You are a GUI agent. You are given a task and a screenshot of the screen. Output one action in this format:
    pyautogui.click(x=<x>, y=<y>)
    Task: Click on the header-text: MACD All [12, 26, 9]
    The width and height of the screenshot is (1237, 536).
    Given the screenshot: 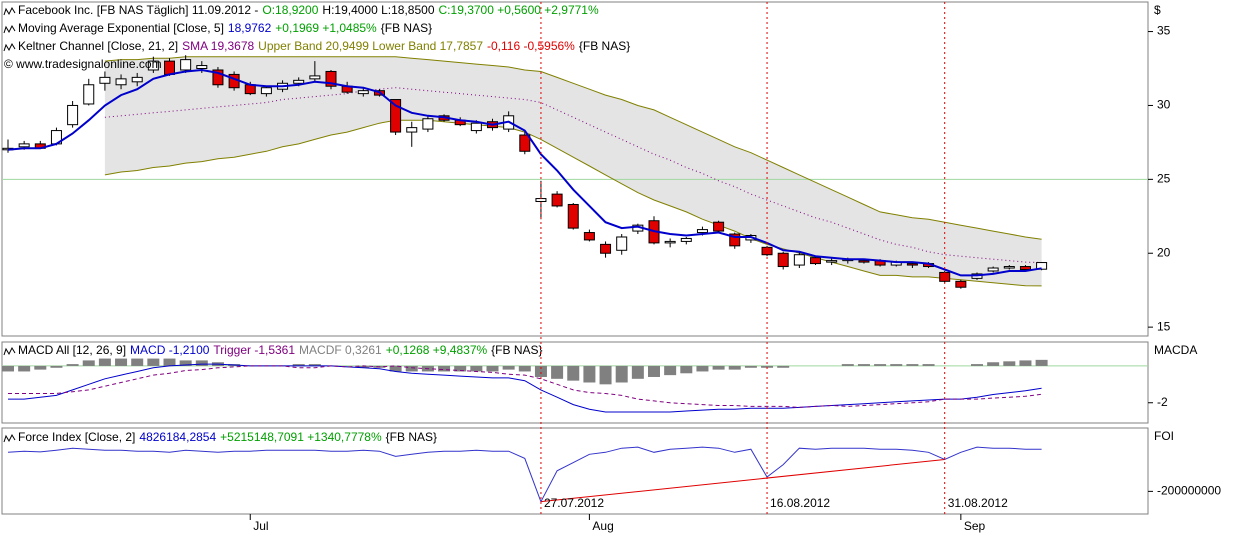 What is the action you would take?
    pyautogui.click(x=72, y=350)
    